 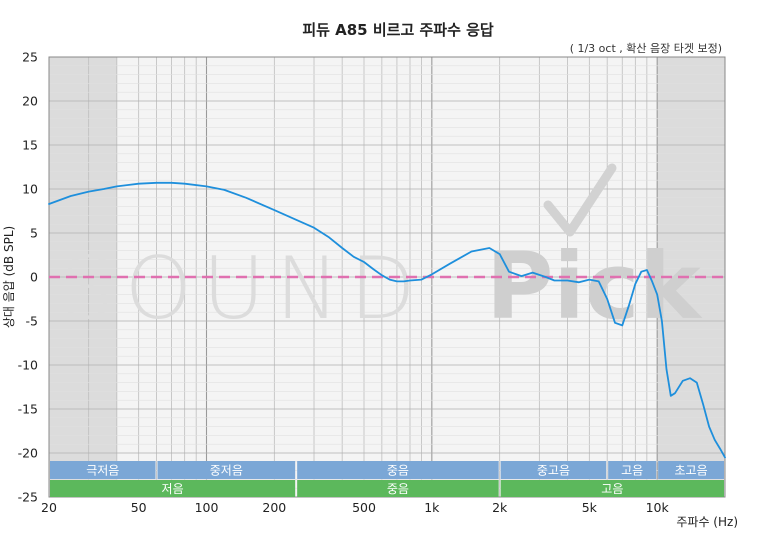 I want to click on x-tick-label: 500, so click(x=364, y=507).